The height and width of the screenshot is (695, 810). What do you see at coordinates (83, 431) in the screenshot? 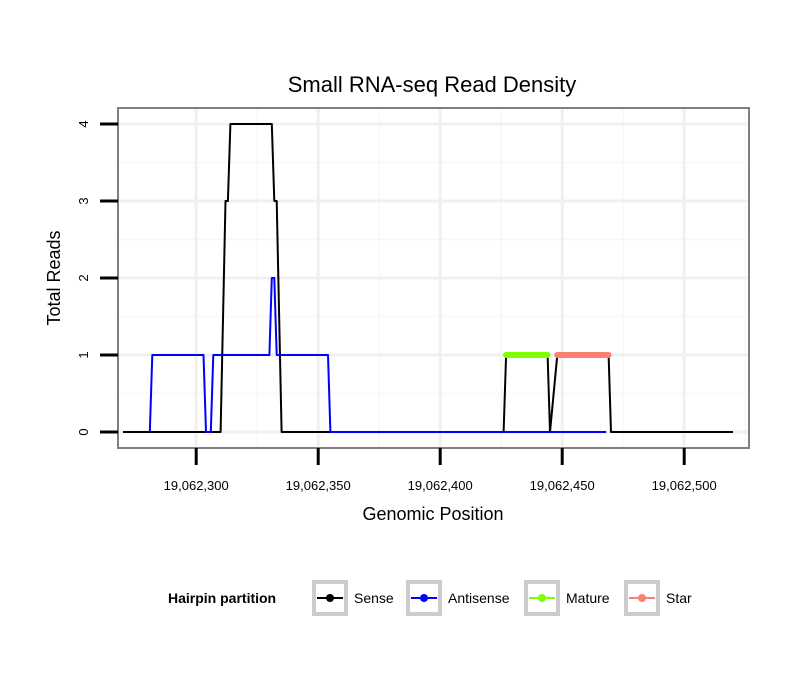
I see `y-tick-label: 0` at bounding box center [83, 431].